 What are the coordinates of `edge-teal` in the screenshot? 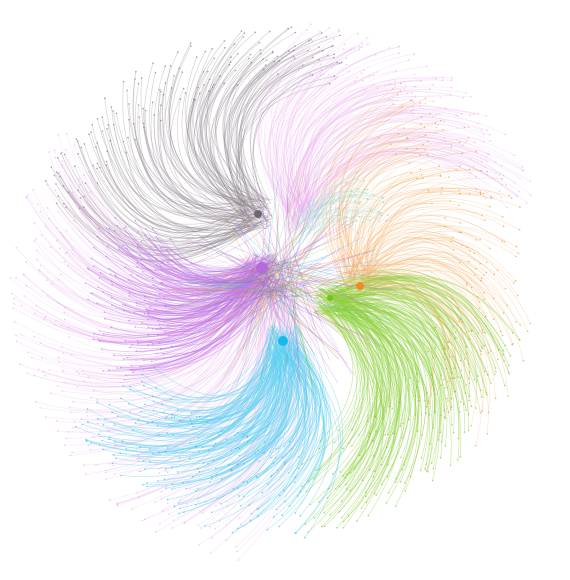 It's located at (322, 204).